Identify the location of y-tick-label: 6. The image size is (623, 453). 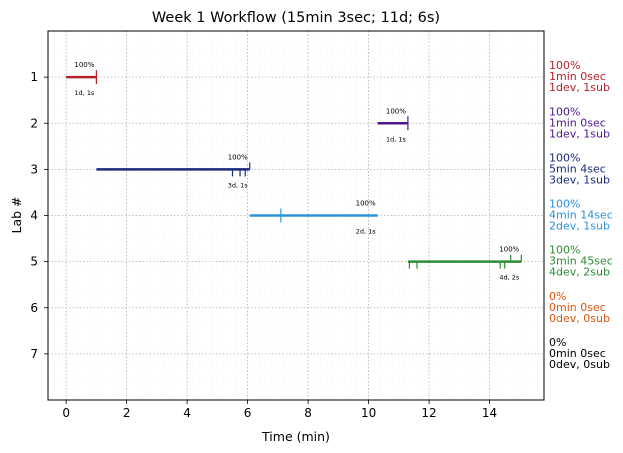
(34, 308).